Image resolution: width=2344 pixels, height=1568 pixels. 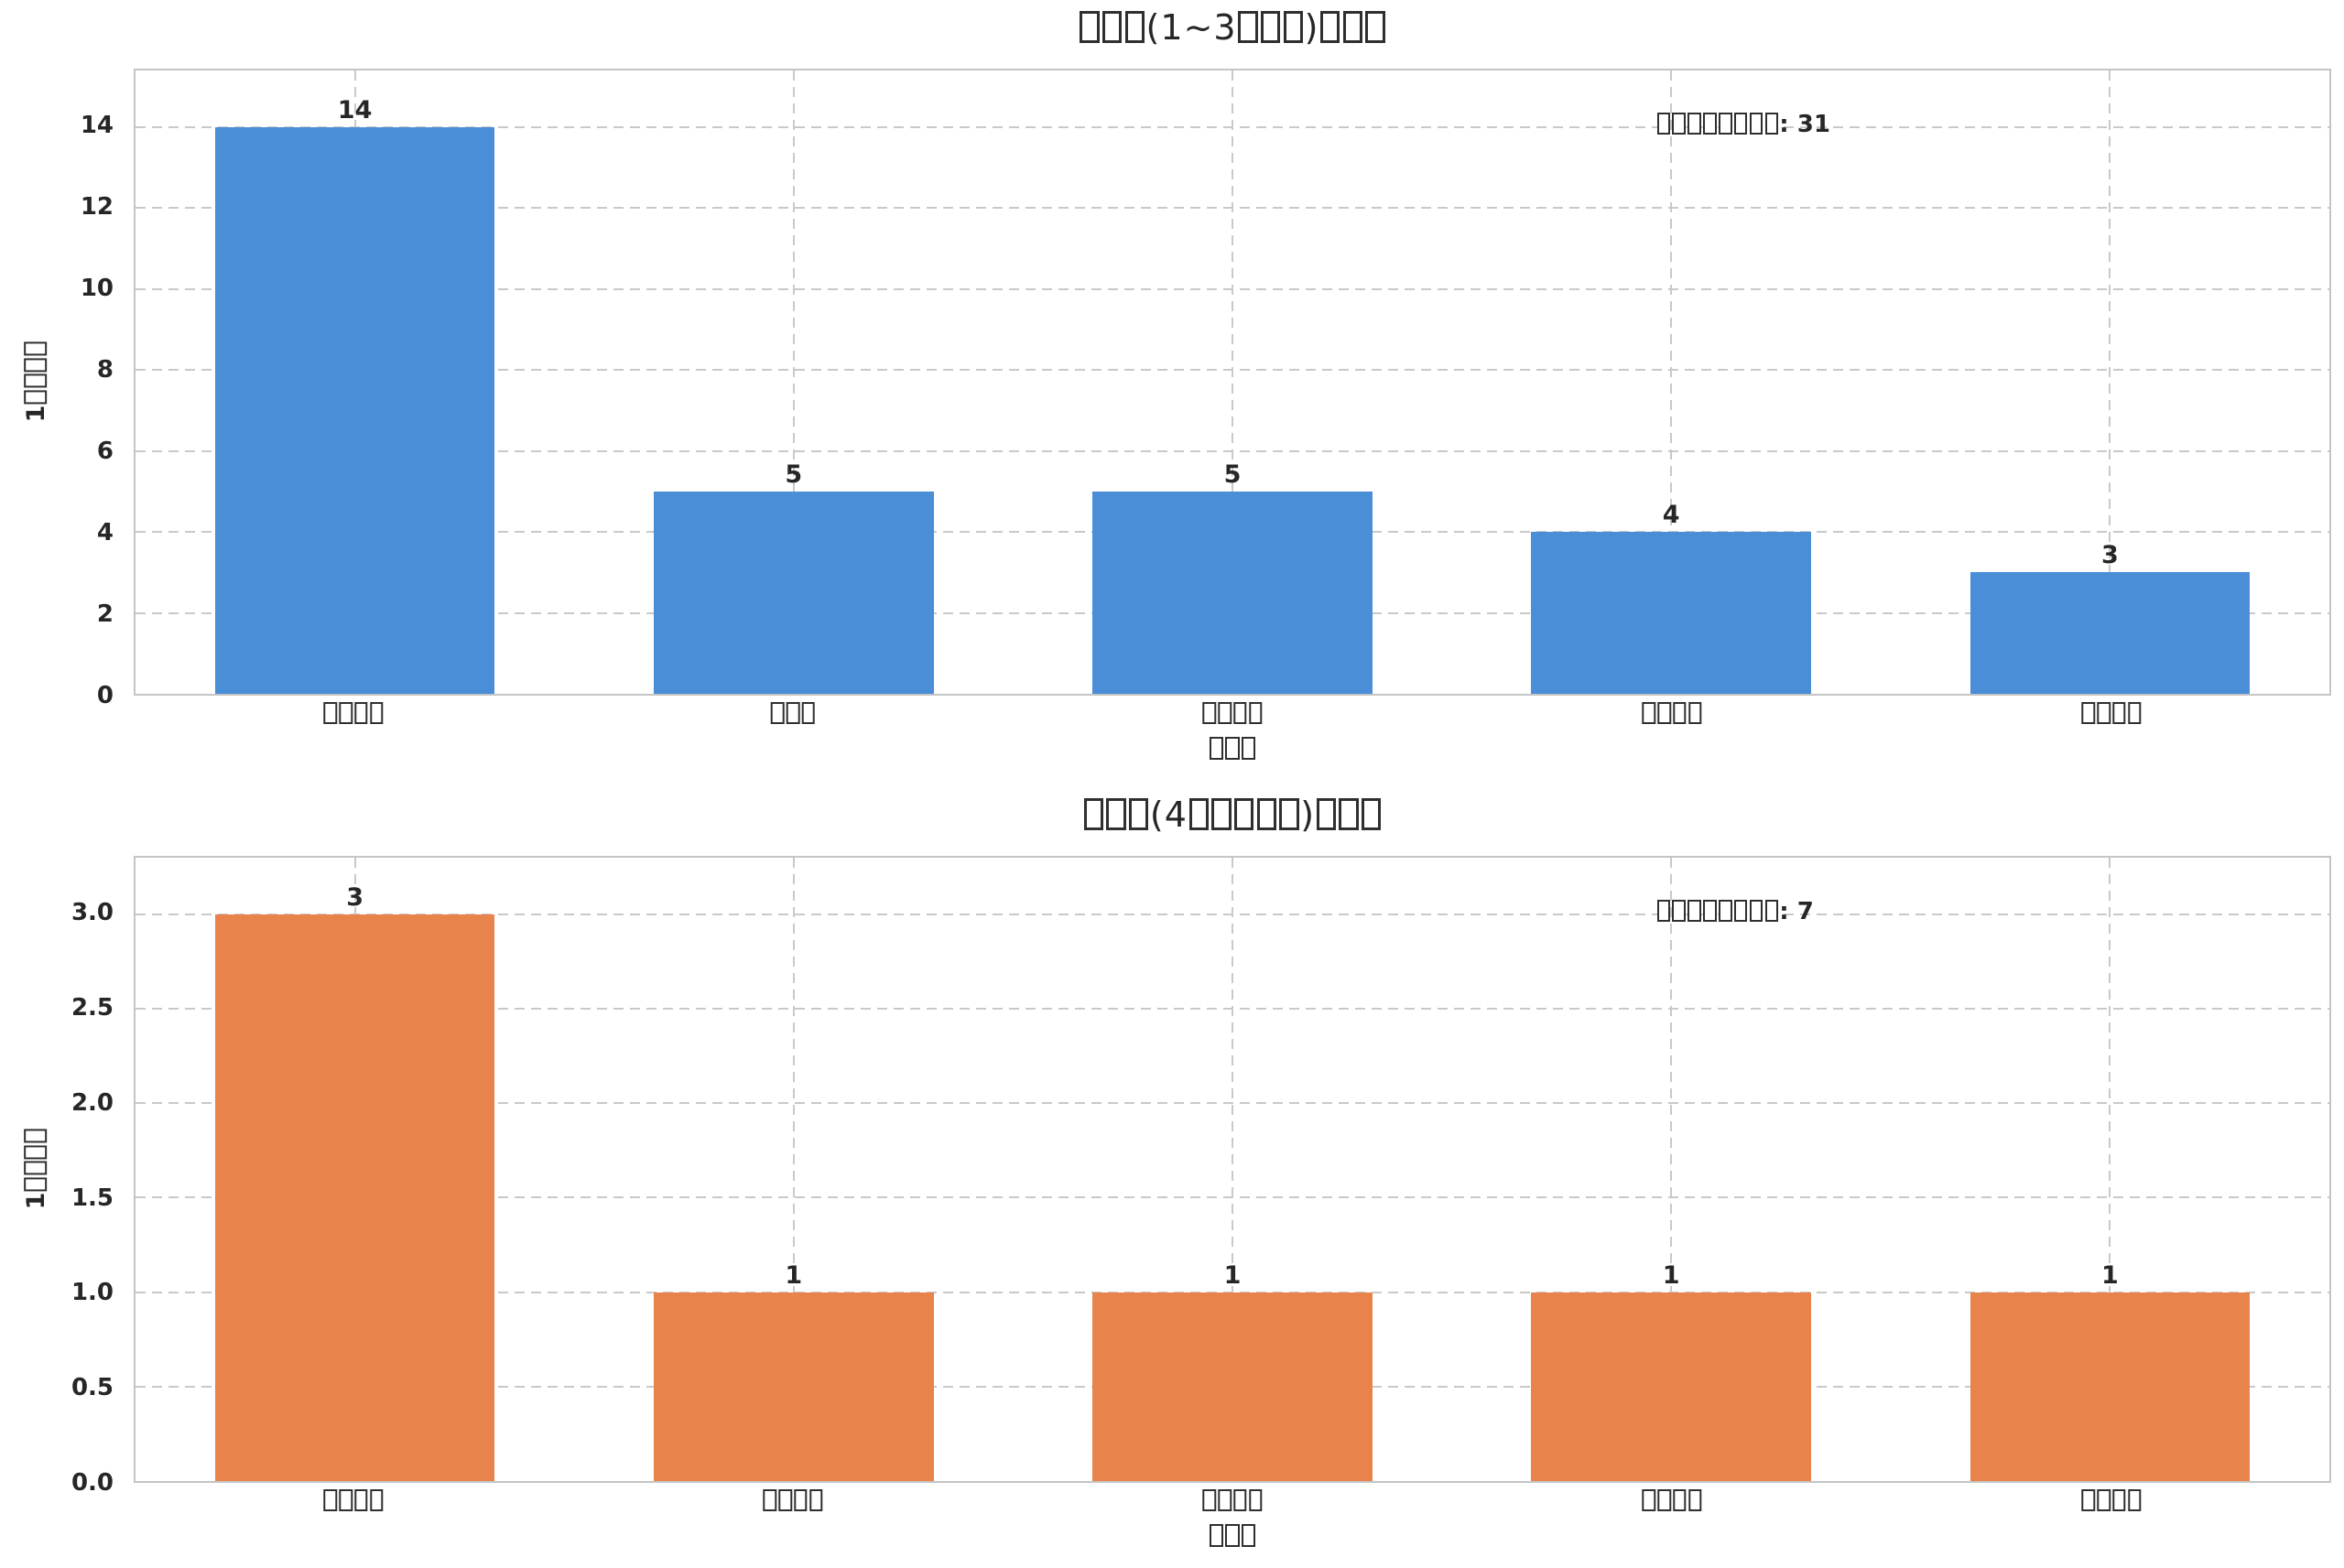 I want to click on y-tick-label: 6, so click(x=105, y=452).